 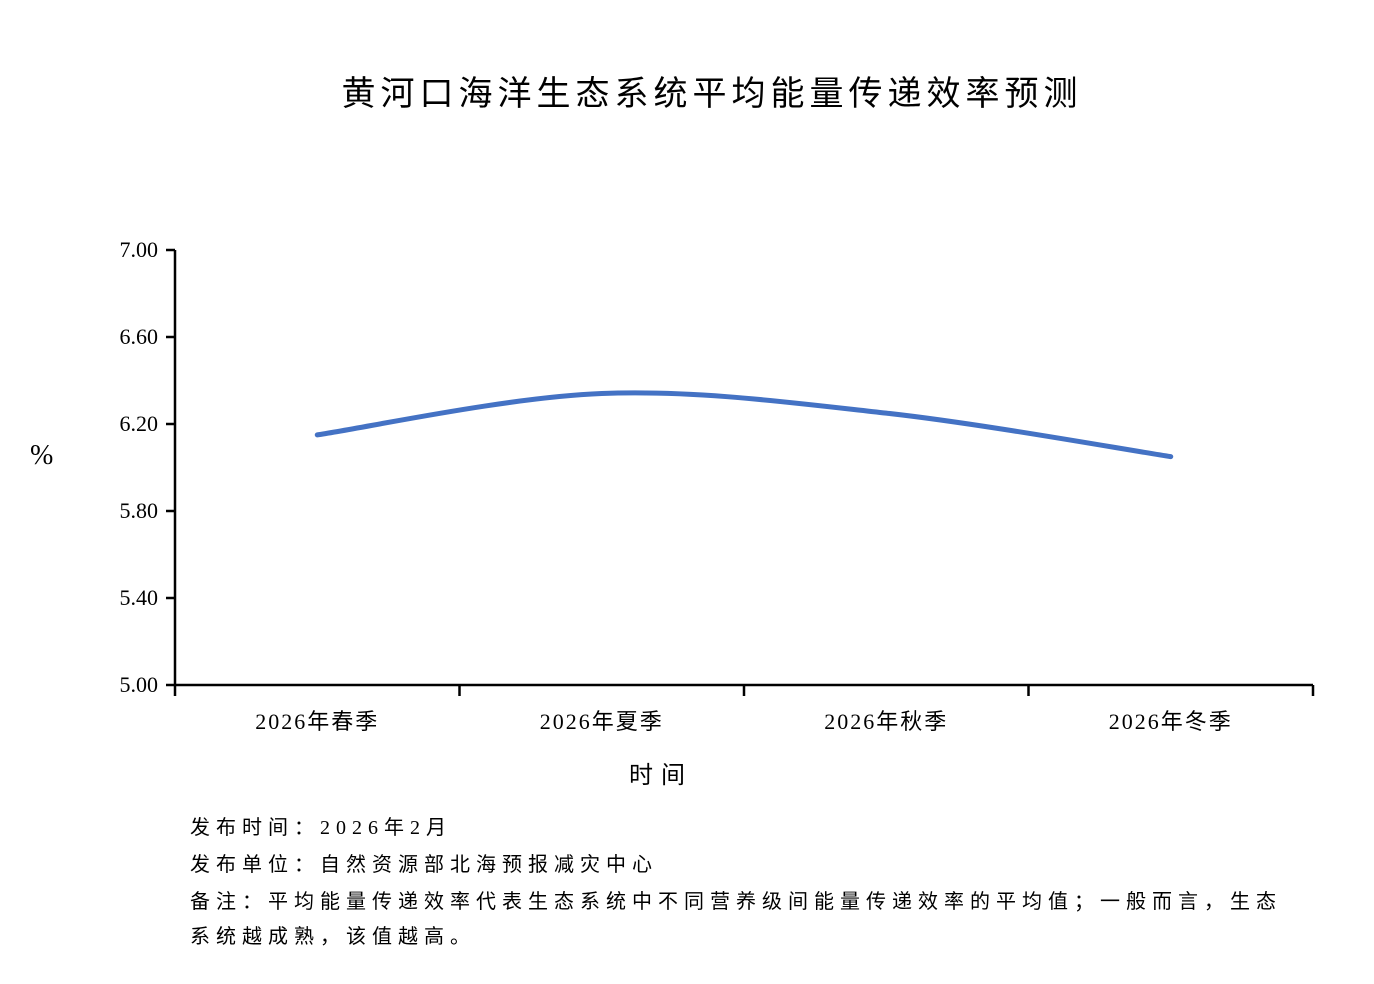 I want to click on y-tick-label: 6.20, so click(x=139, y=423).